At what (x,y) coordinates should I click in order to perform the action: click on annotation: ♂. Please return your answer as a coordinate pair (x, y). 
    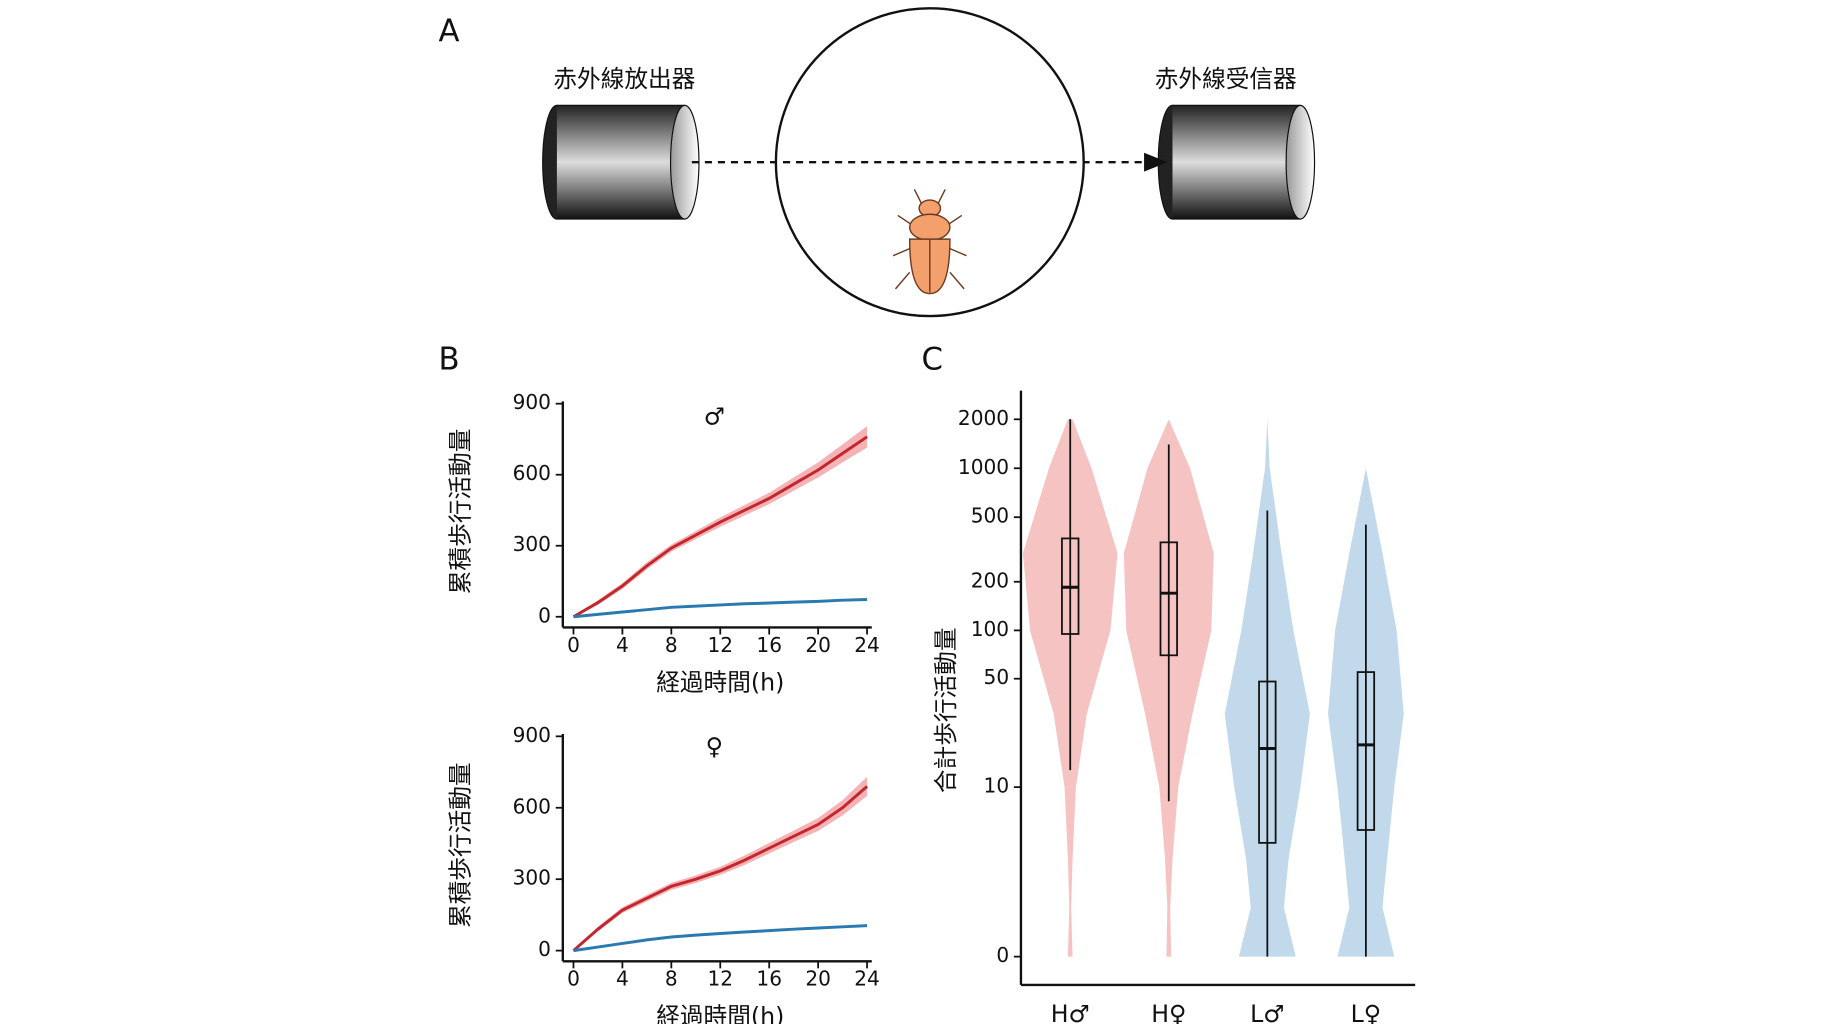
    Looking at the image, I should click on (714, 416).